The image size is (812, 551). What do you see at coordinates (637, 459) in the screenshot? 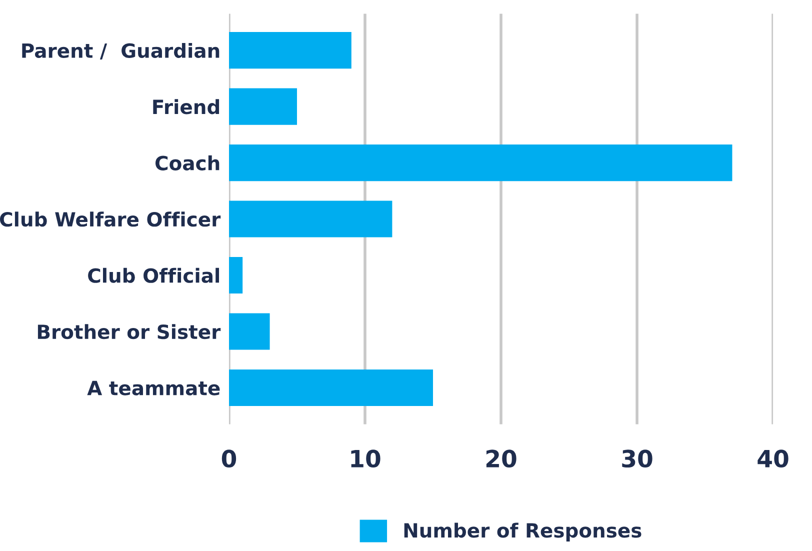
I see `x-tick-label: 30` at bounding box center [637, 459].